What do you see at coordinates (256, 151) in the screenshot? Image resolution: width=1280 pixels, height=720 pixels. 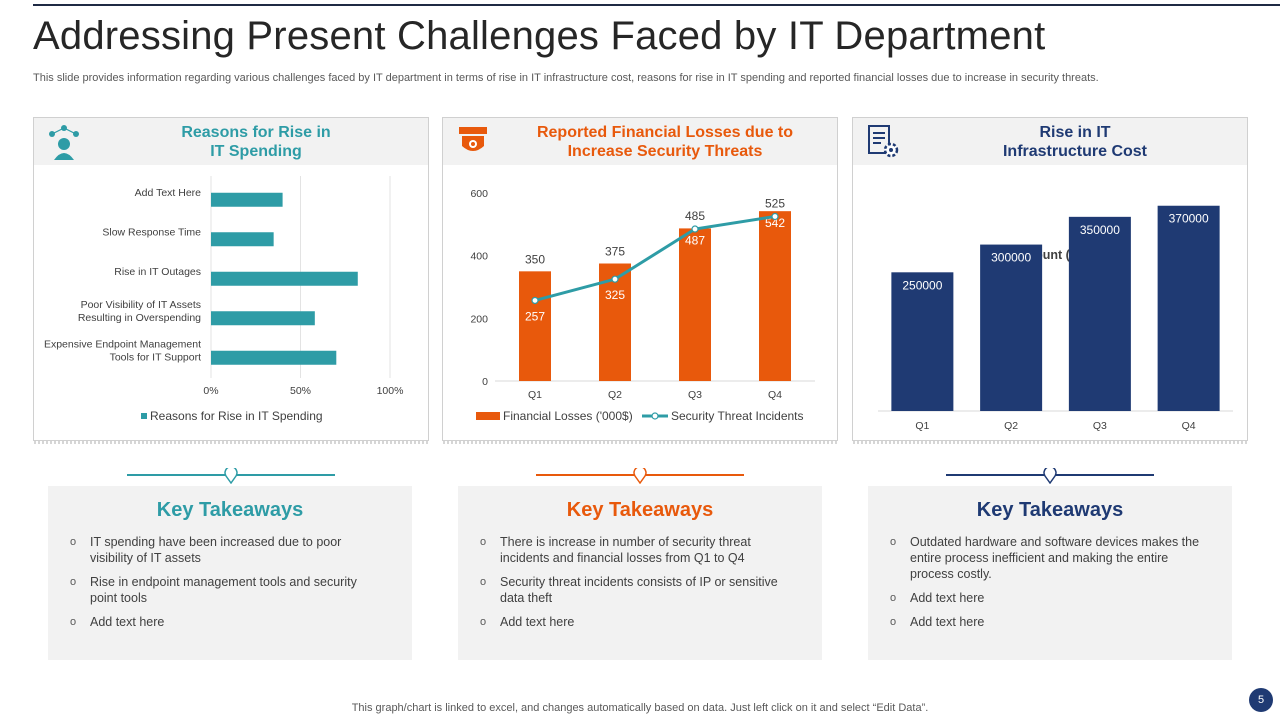 I see `card-title-line2: IT Spending` at bounding box center [256, 151].